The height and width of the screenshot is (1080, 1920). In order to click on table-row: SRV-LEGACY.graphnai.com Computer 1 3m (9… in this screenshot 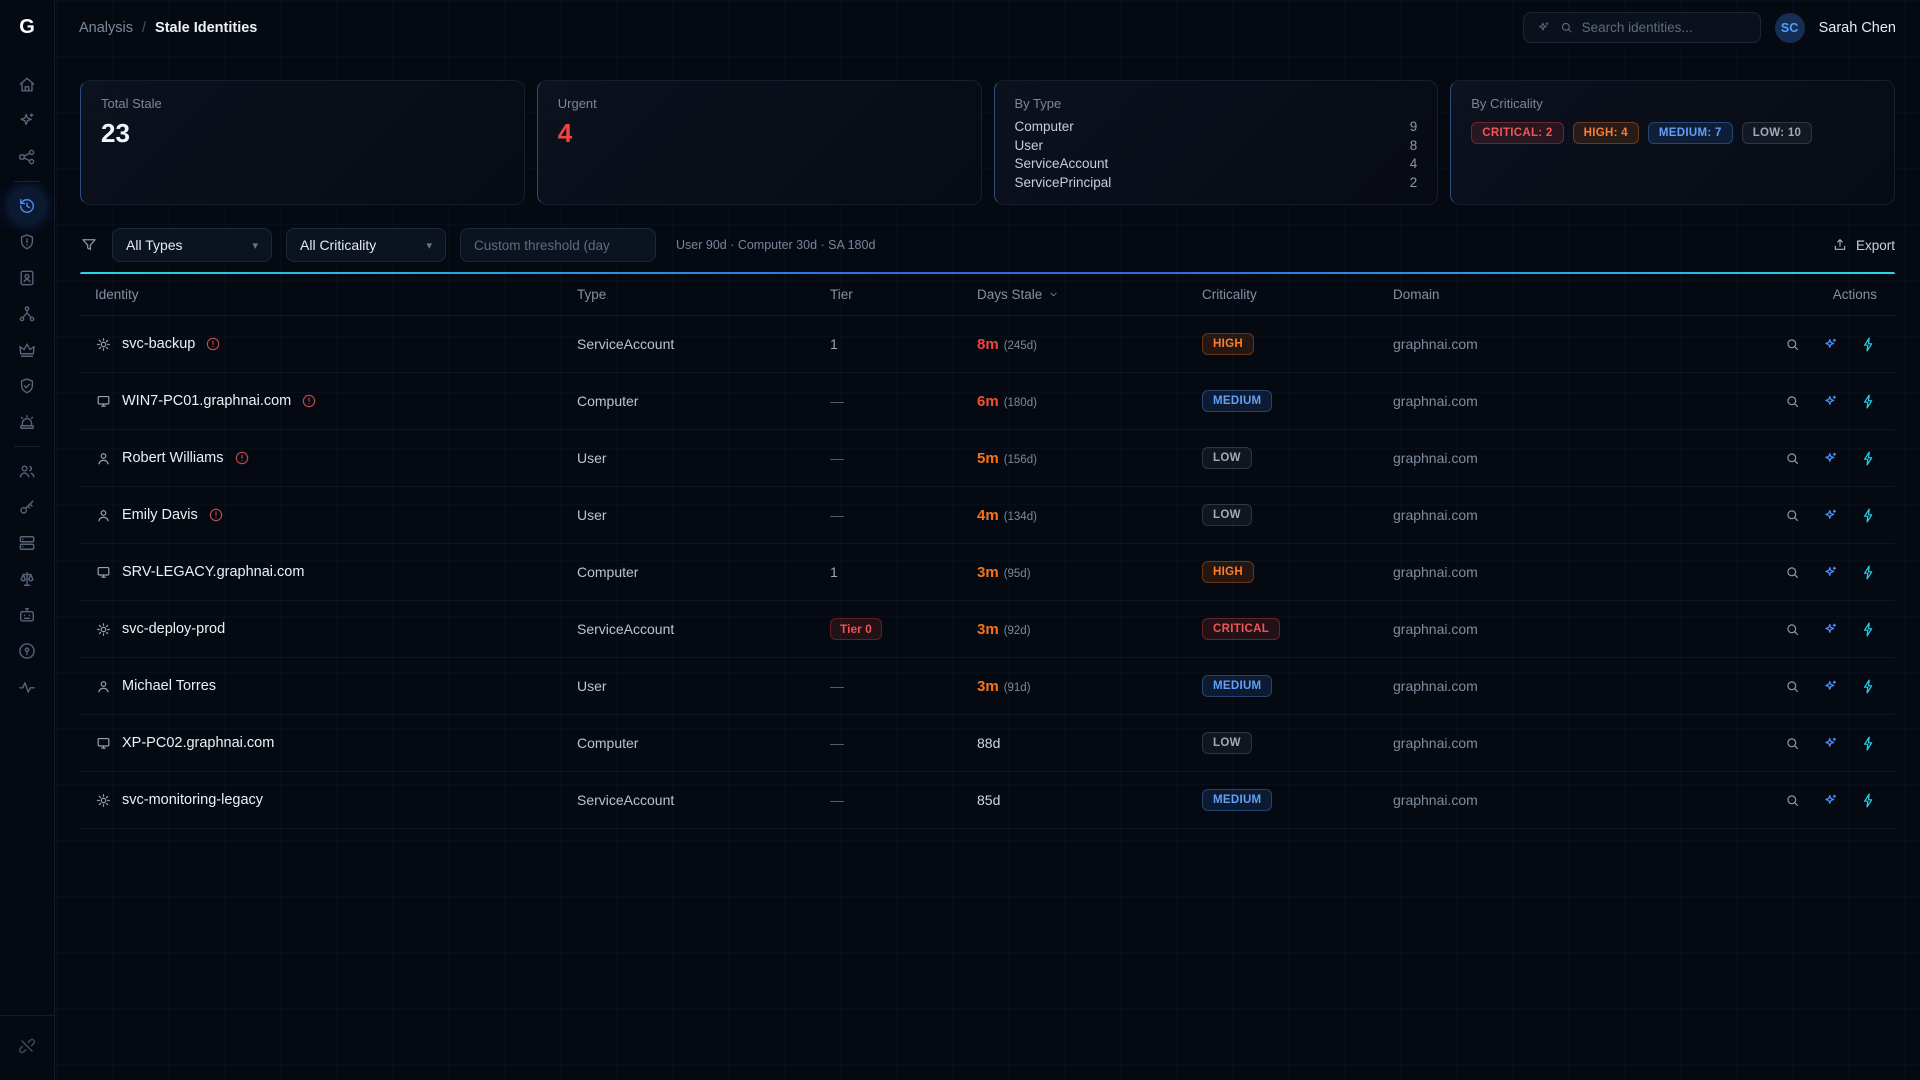, I will do `click(987, 572)`.